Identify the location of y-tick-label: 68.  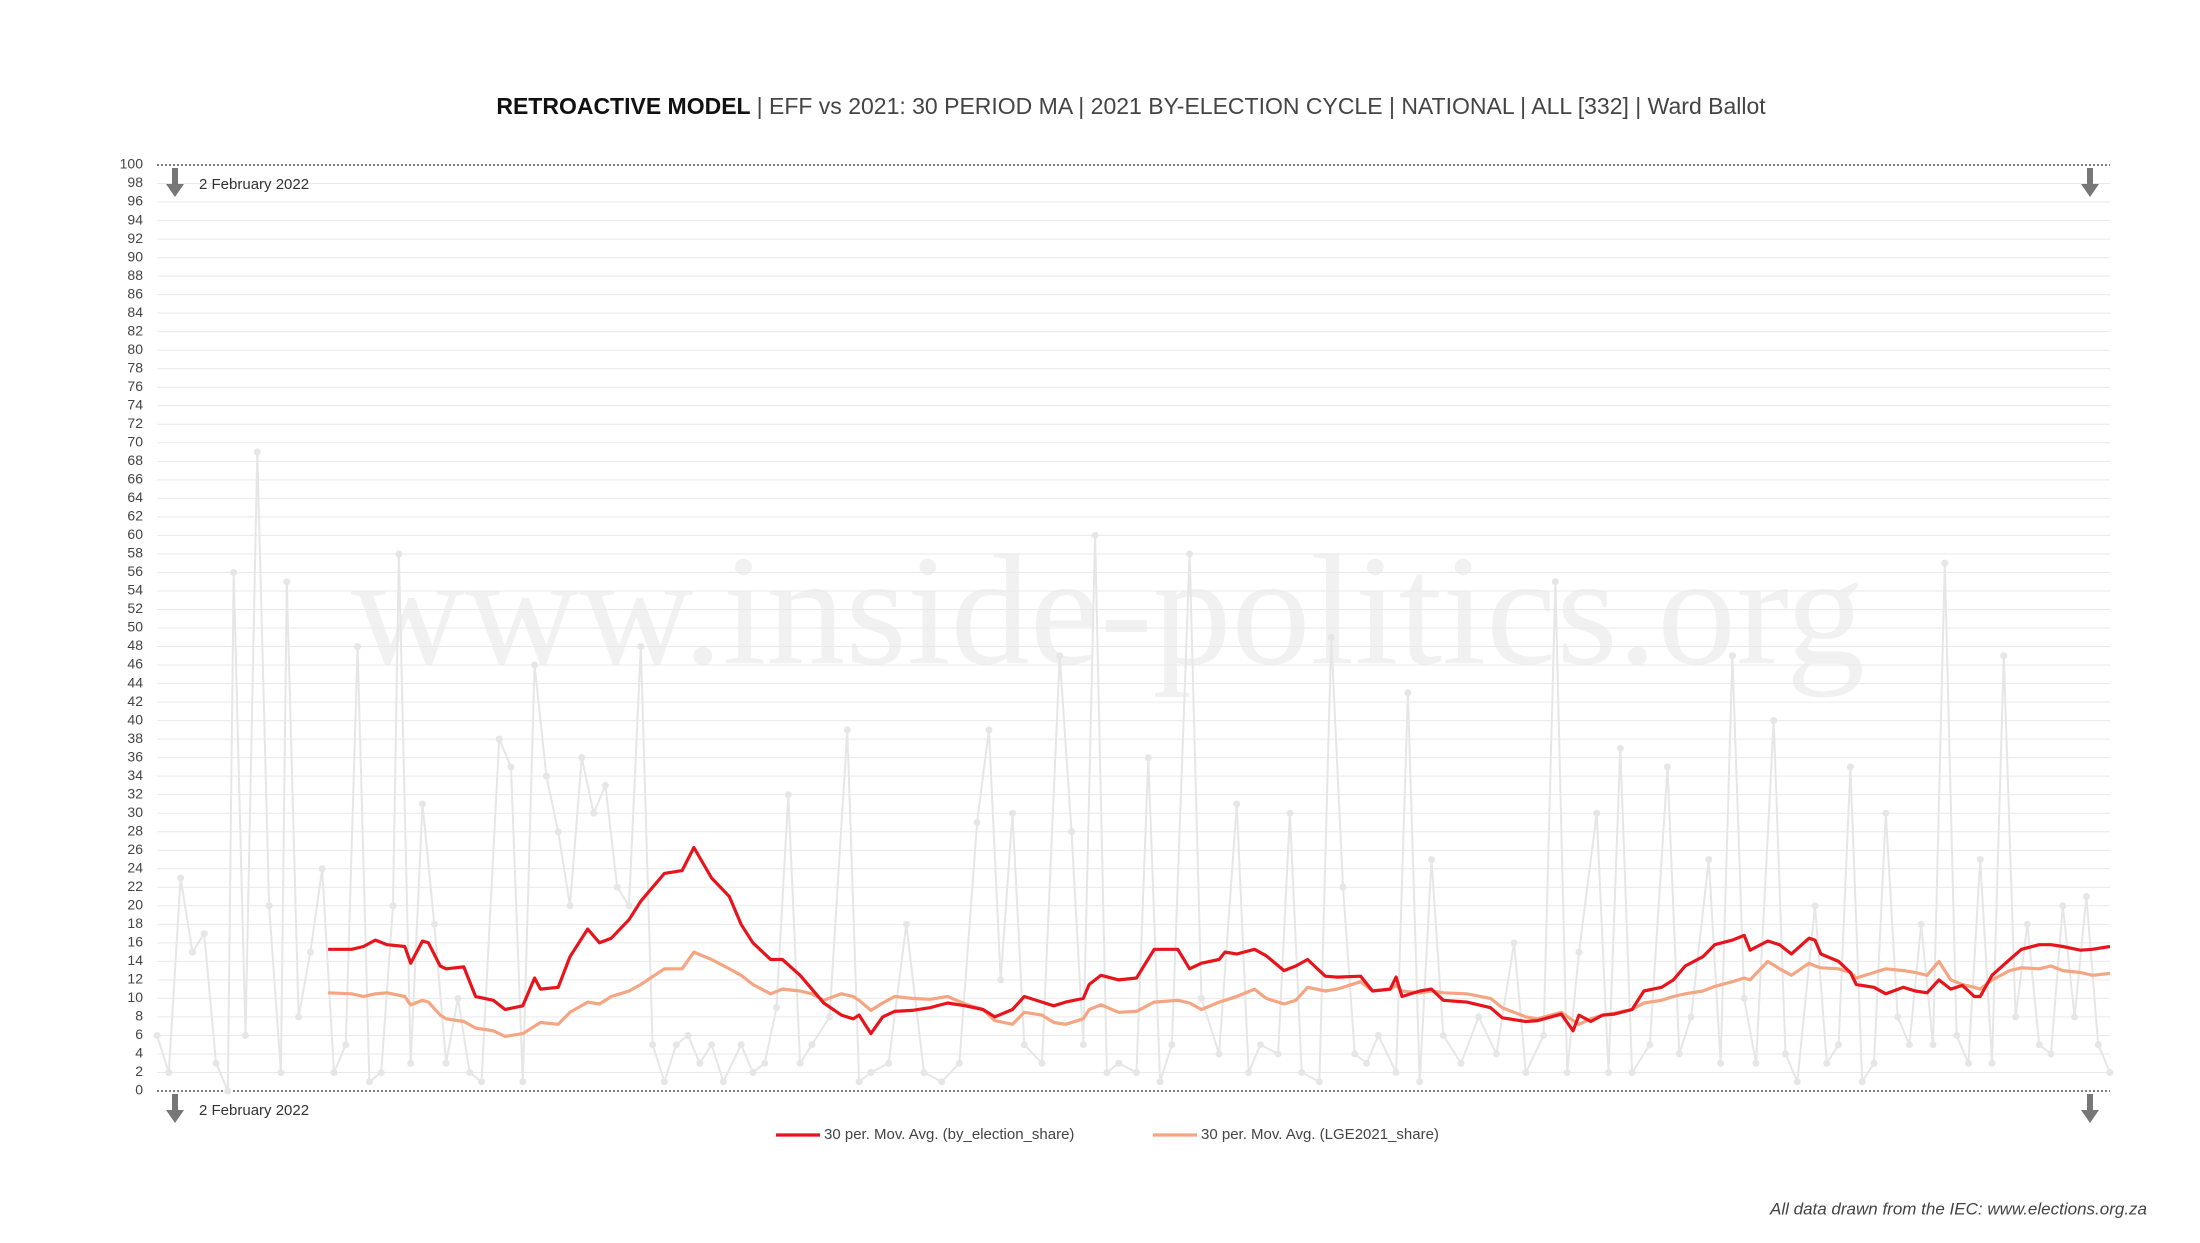
(135, 460).